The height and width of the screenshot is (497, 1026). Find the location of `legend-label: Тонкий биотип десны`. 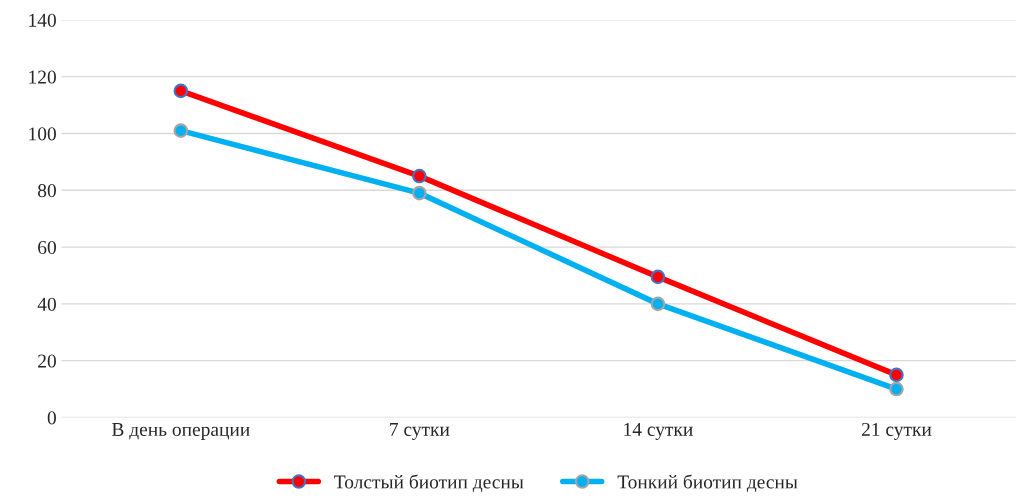

legend-label: Тонкий биотип десны is located at coordinates (707, 483).